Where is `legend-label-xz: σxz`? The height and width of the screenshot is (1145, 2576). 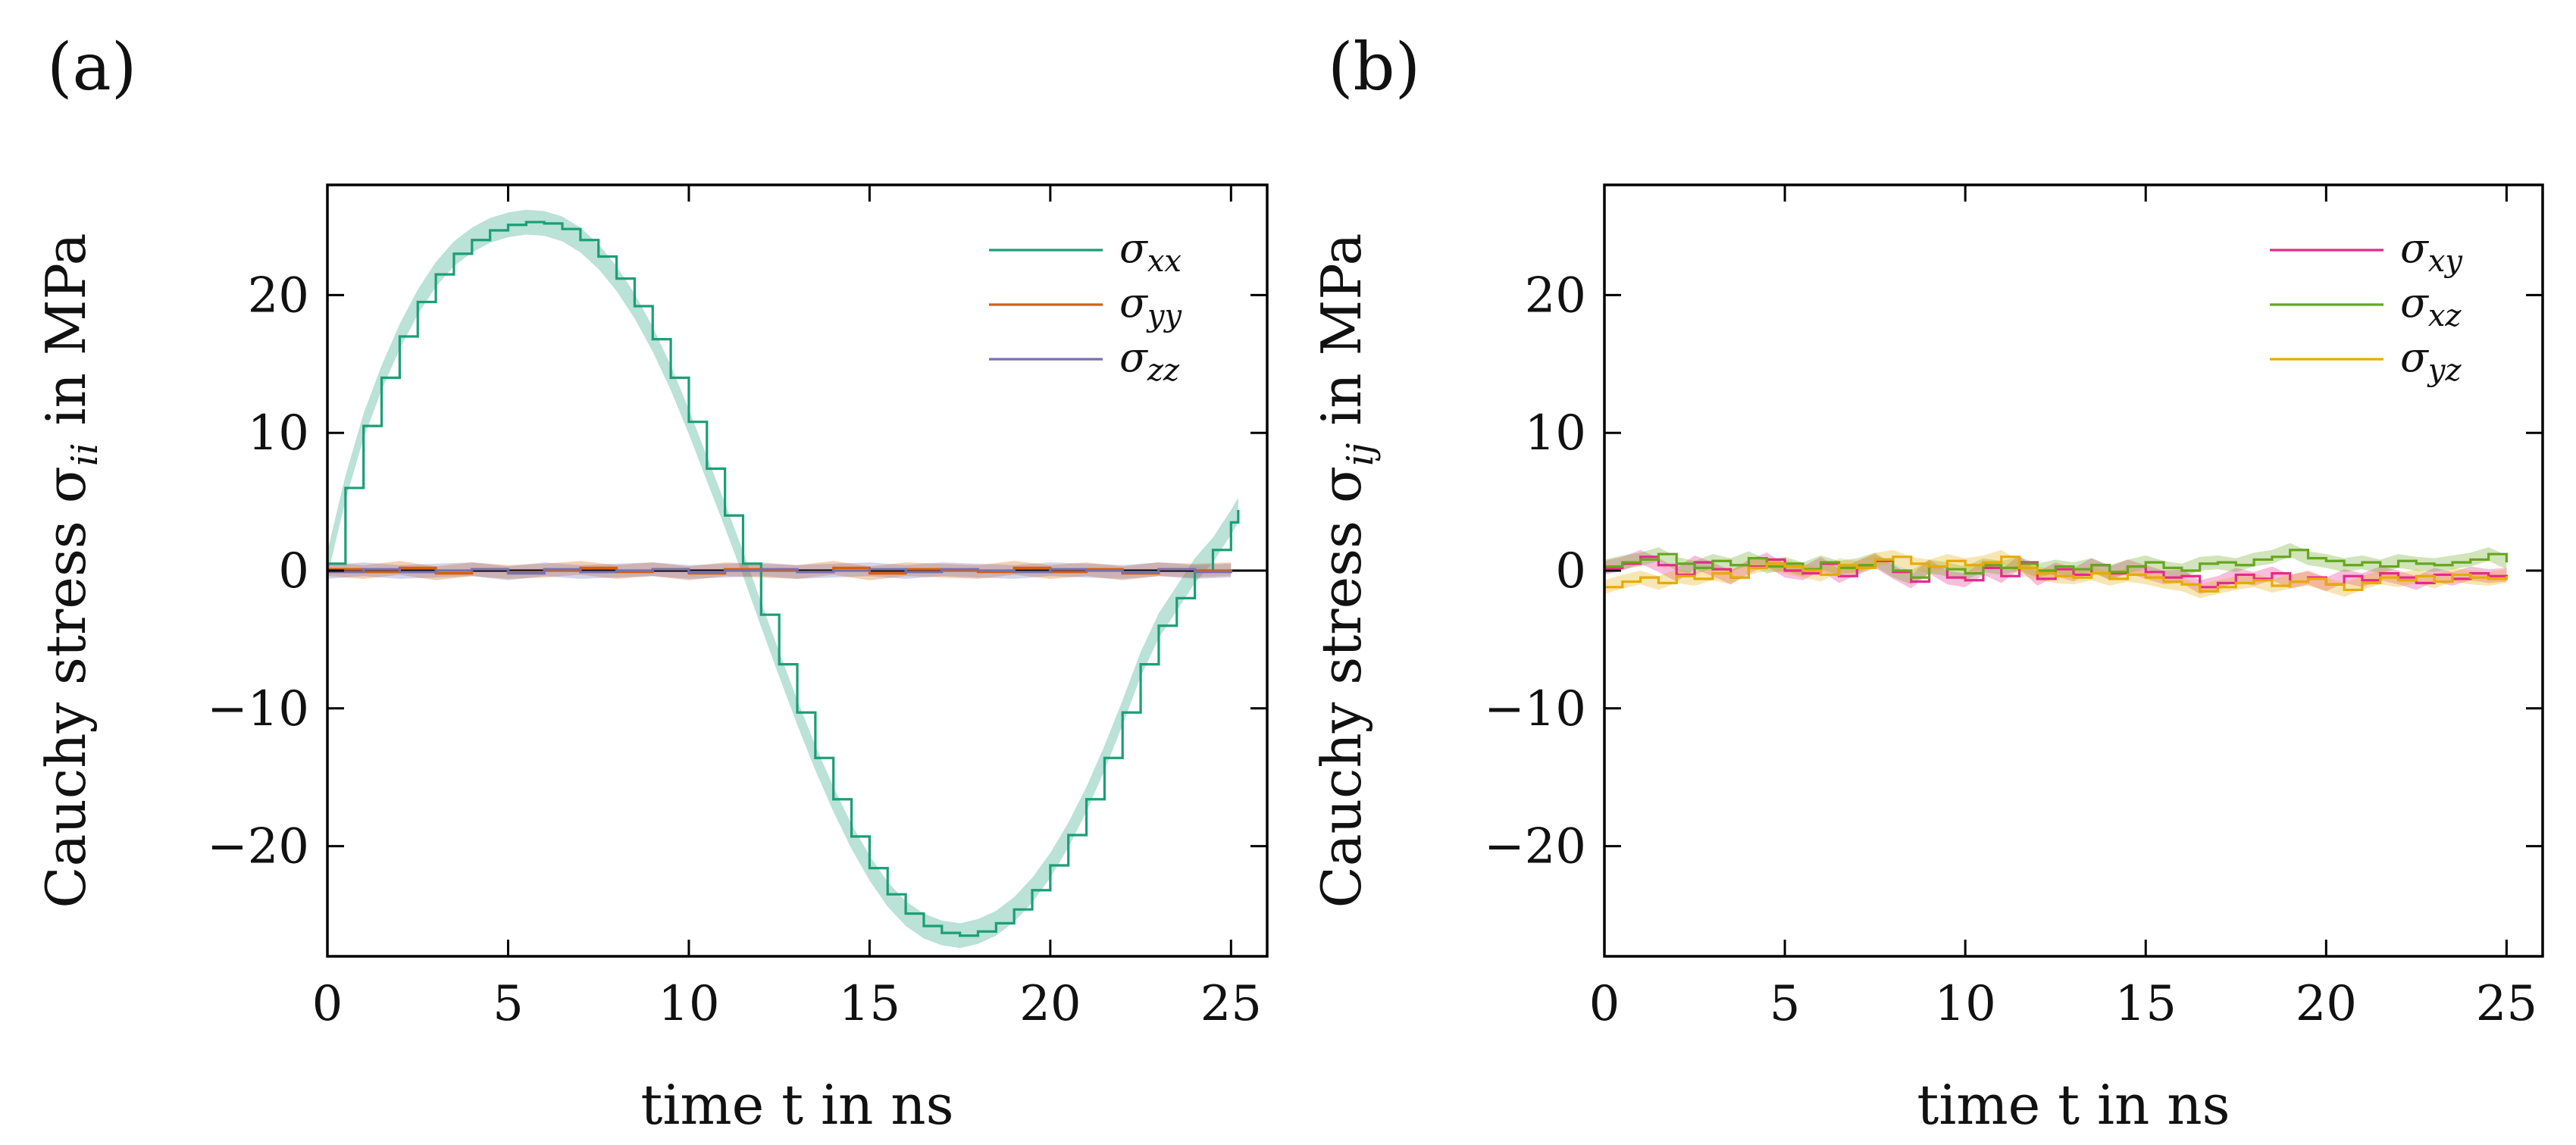 legend-label-xz: σxz is located at coordinates (2431, 306).